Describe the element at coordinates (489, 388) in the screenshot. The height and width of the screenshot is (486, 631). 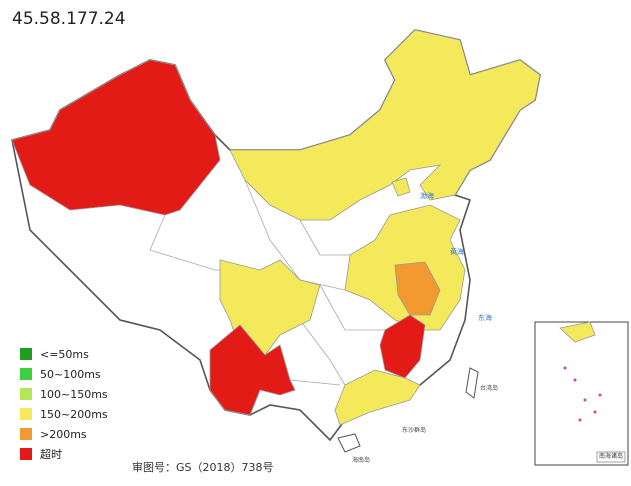
I see `island-label: 台湾岛` at that location.